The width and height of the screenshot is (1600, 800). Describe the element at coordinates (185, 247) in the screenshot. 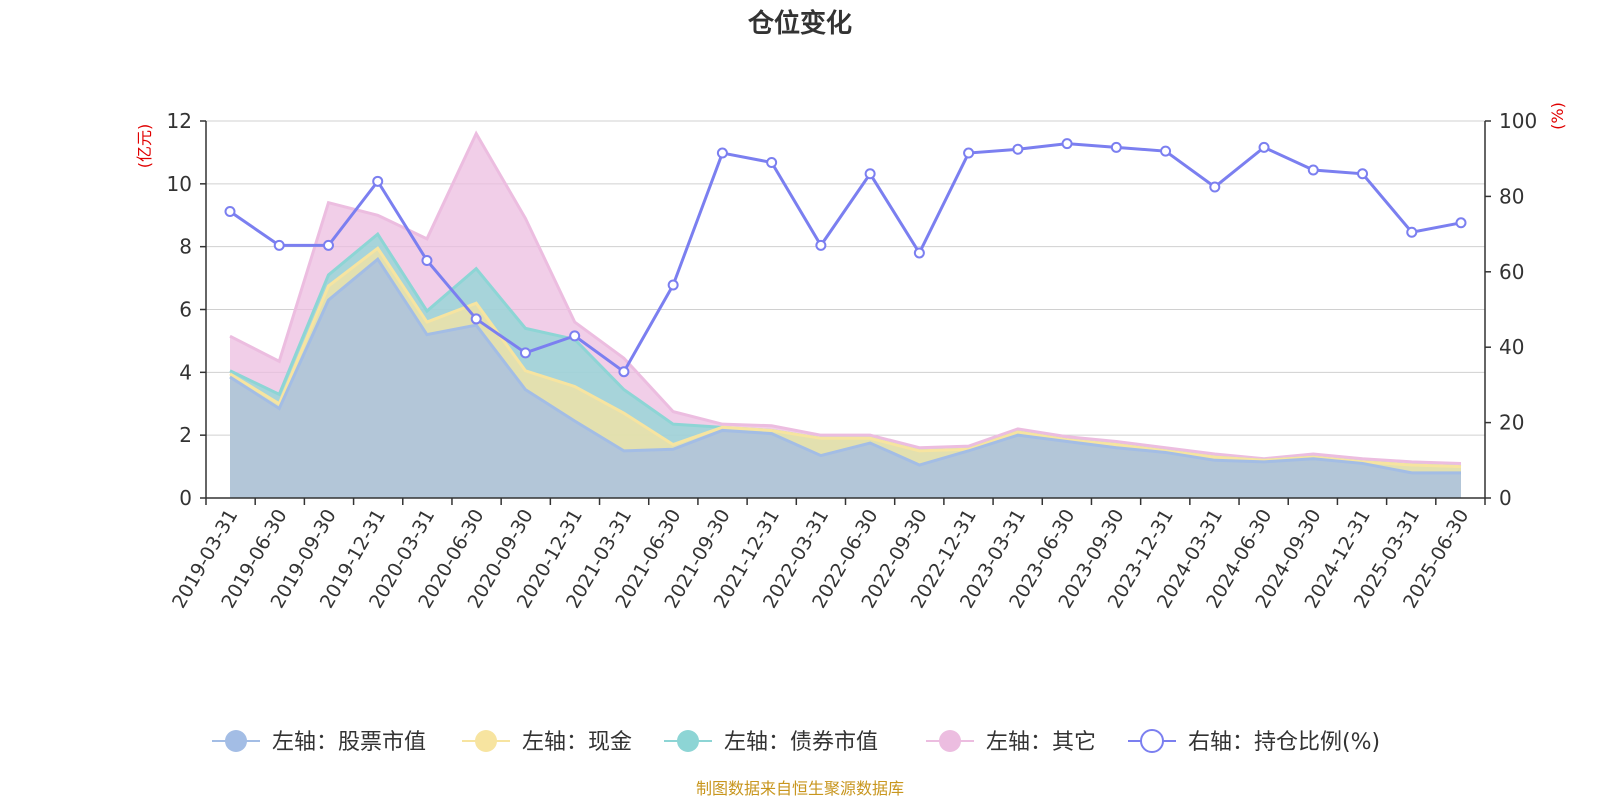

I see `left-tick-label-8: 8` at that location.